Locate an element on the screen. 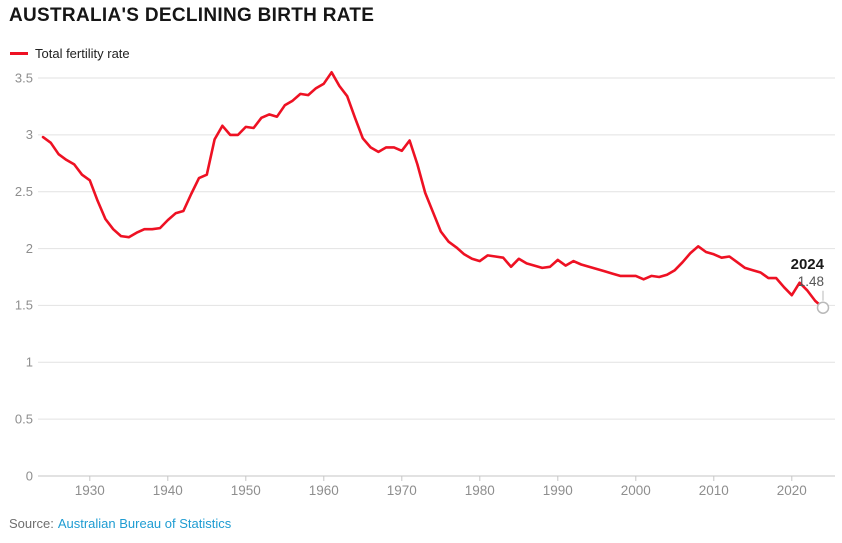 The image size is (842, 543). x-tick-label: 1980 is located at coordinates (480, 490).